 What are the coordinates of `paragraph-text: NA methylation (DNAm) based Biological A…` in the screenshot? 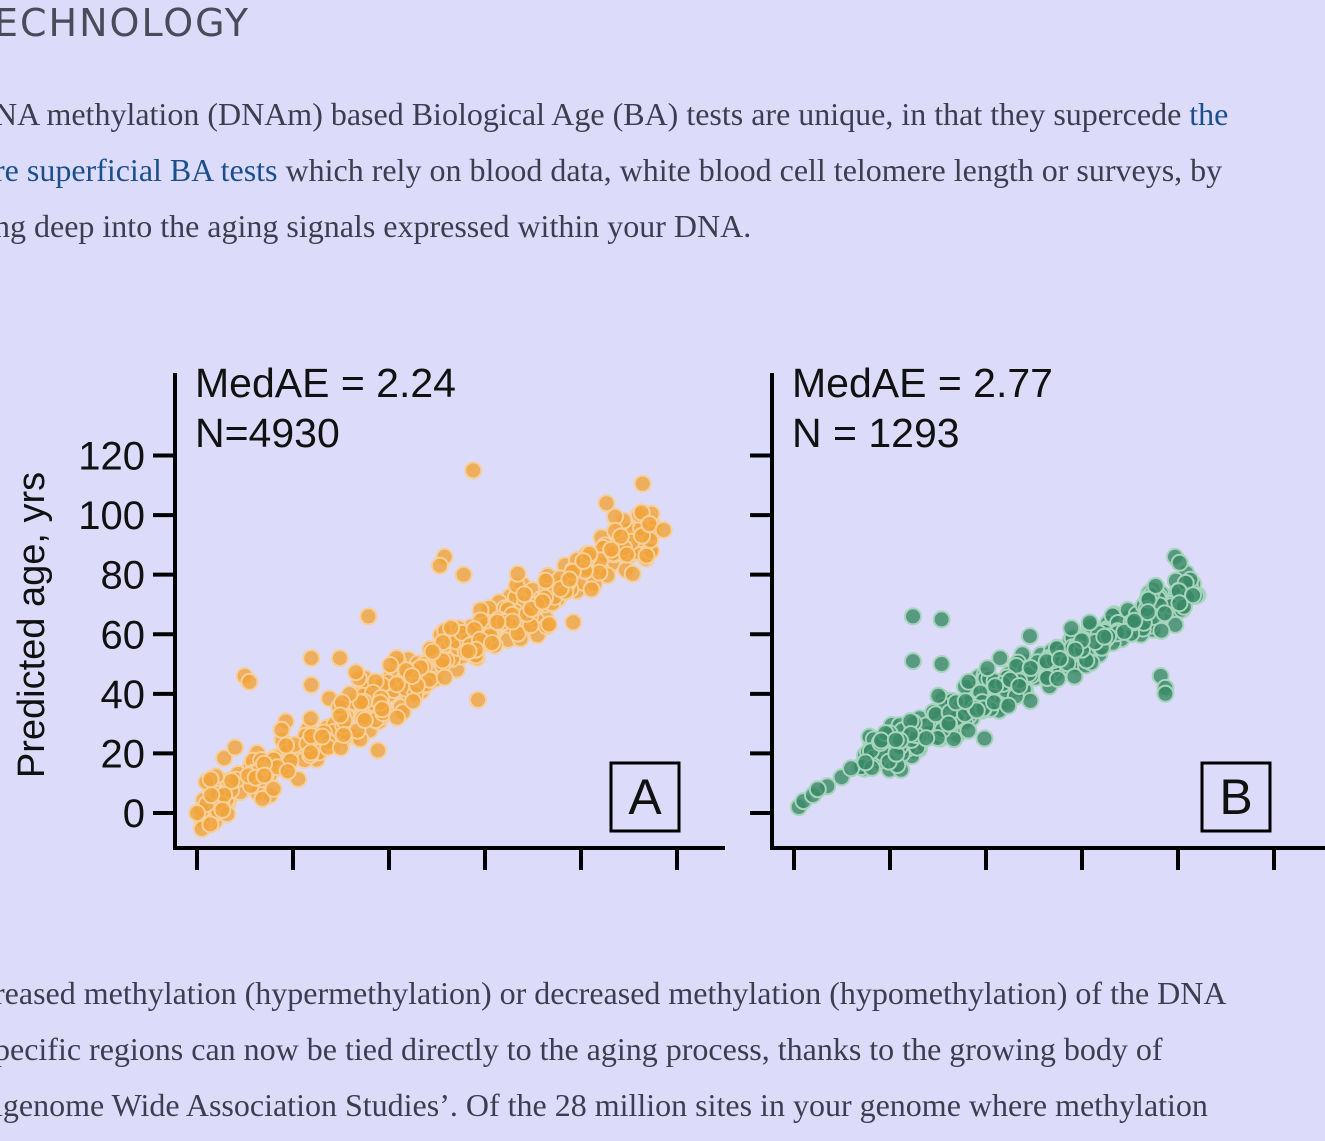 It's located at (595, 114).